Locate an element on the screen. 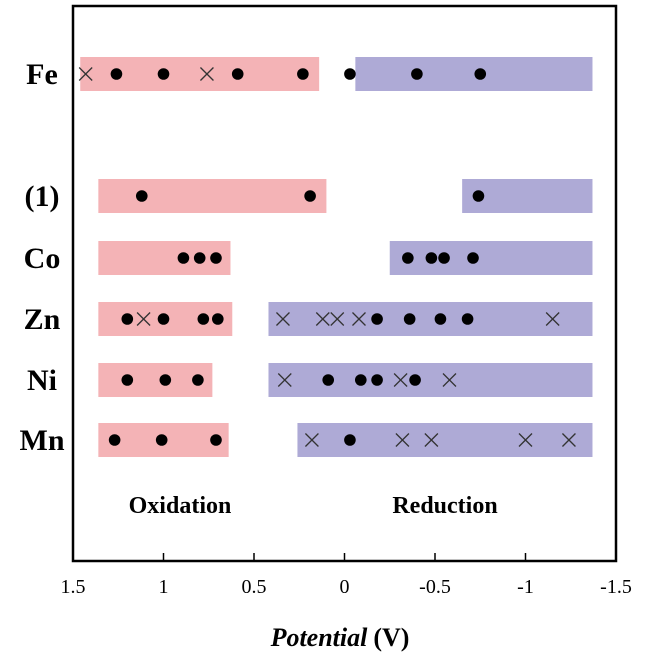 The width and height of the screenshot is (647, 656). reduction-band-zn is located at coordinates (430, 319).